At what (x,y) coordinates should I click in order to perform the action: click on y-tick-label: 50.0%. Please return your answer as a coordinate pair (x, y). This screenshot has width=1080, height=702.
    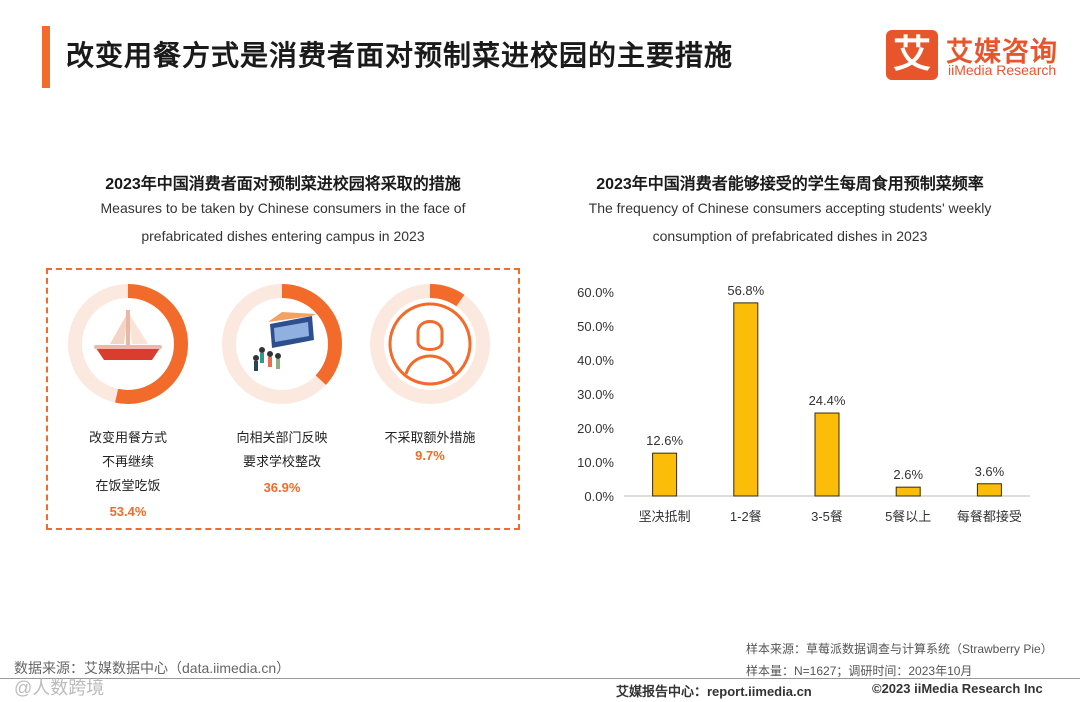
    Looking at the image, I should click on (595, 326).